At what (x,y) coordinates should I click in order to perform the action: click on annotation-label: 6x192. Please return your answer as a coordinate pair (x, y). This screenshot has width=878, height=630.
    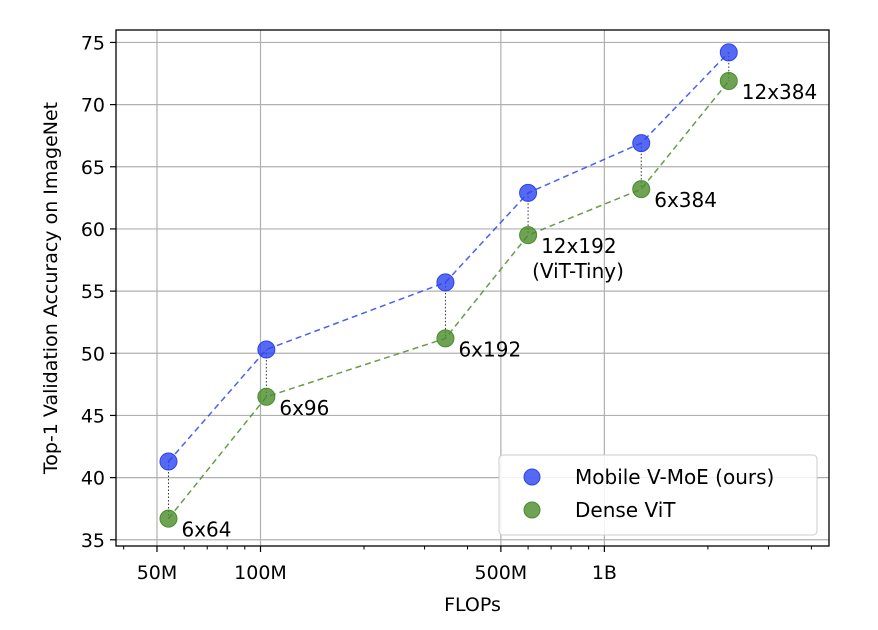
    Looking at the image, I should click on (489, 349).